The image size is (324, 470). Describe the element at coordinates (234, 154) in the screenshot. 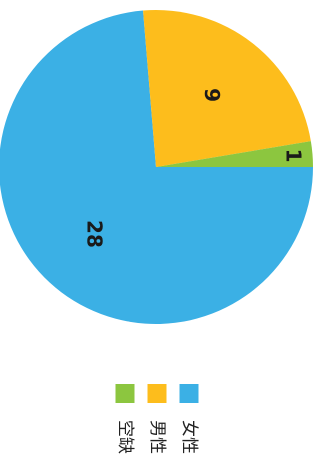

I see `pie-slice` at that location.